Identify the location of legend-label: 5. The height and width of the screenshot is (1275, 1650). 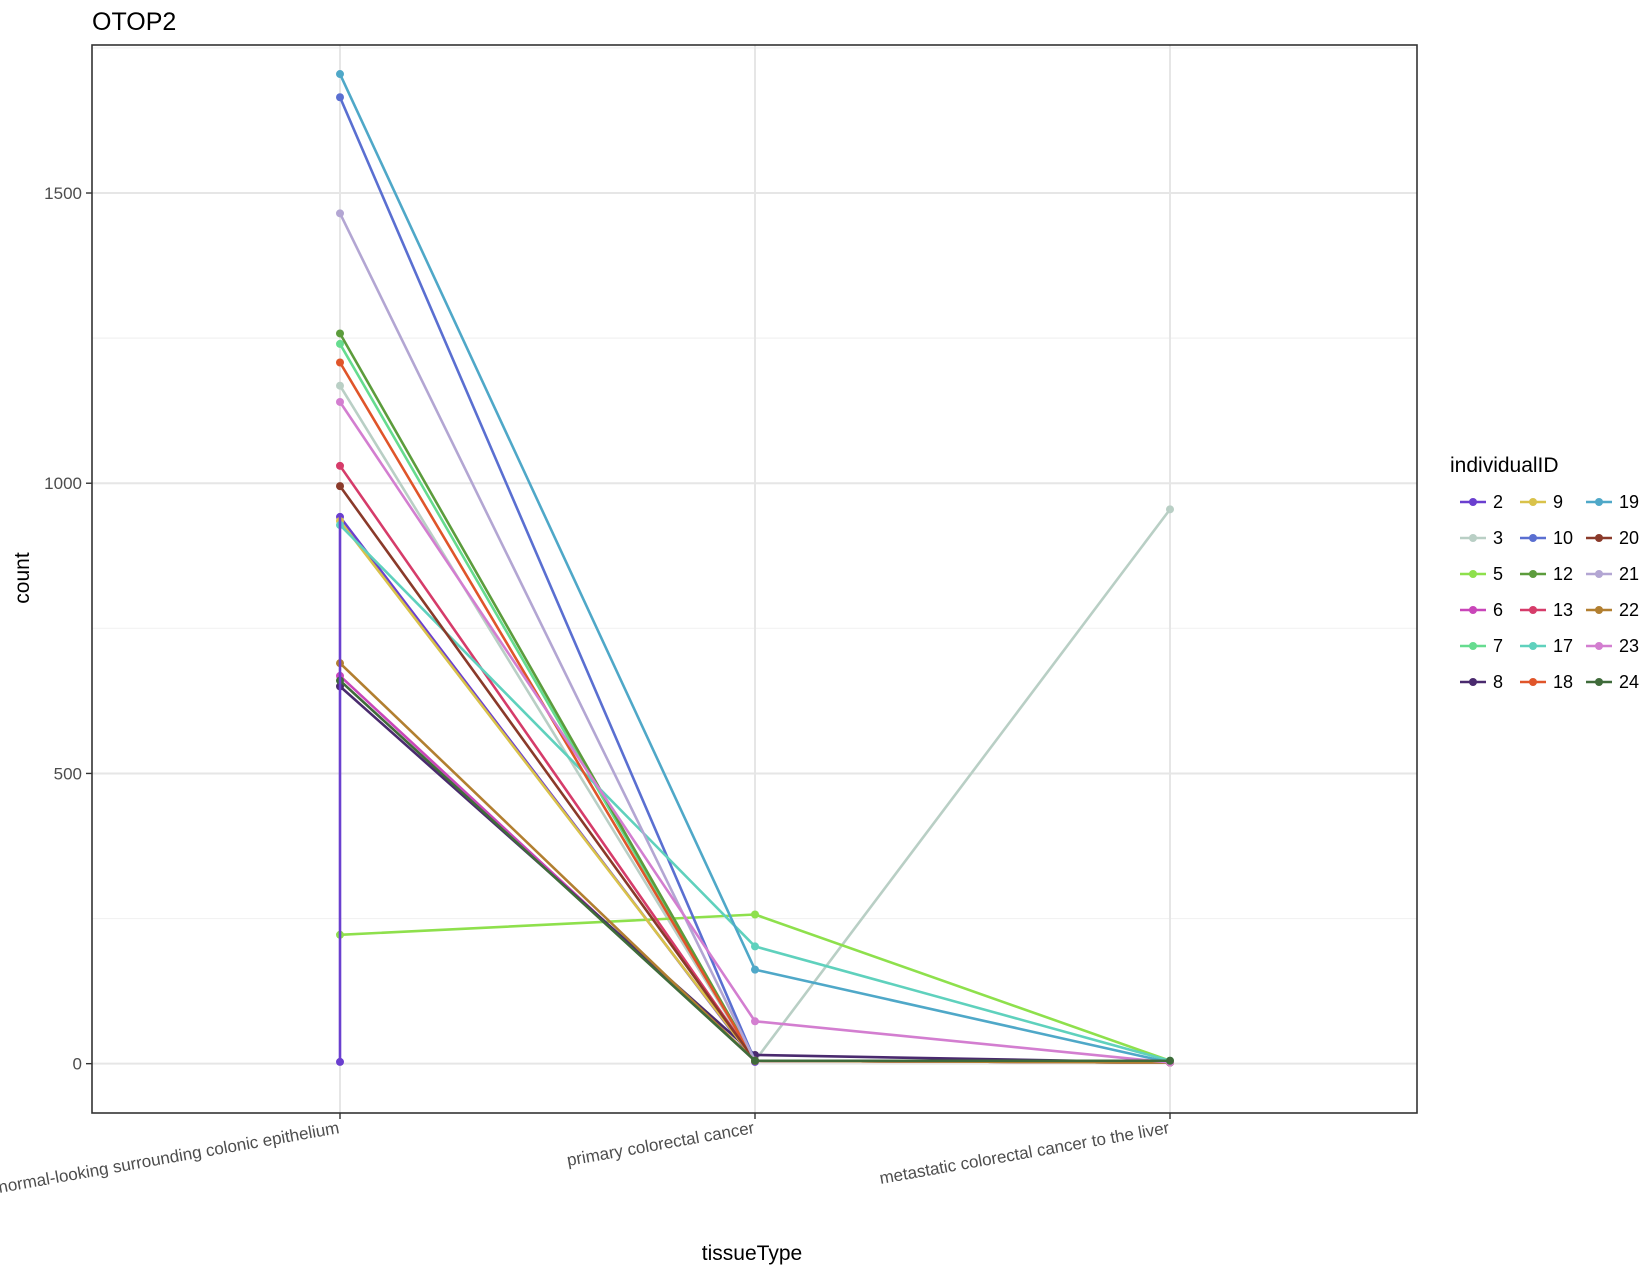
(1498, 574).